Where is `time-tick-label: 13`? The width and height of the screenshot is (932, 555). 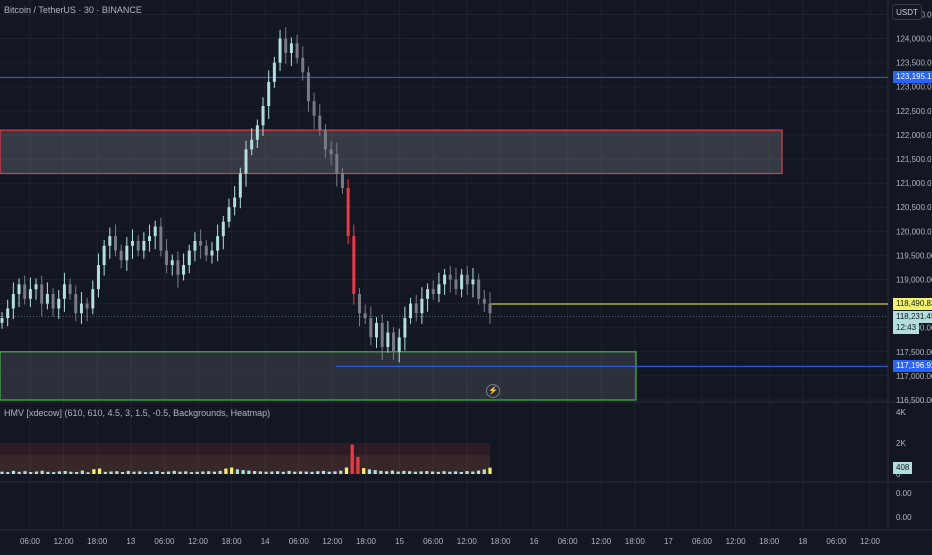
time-tick-label: 13 is located at coordinates (130, 541).